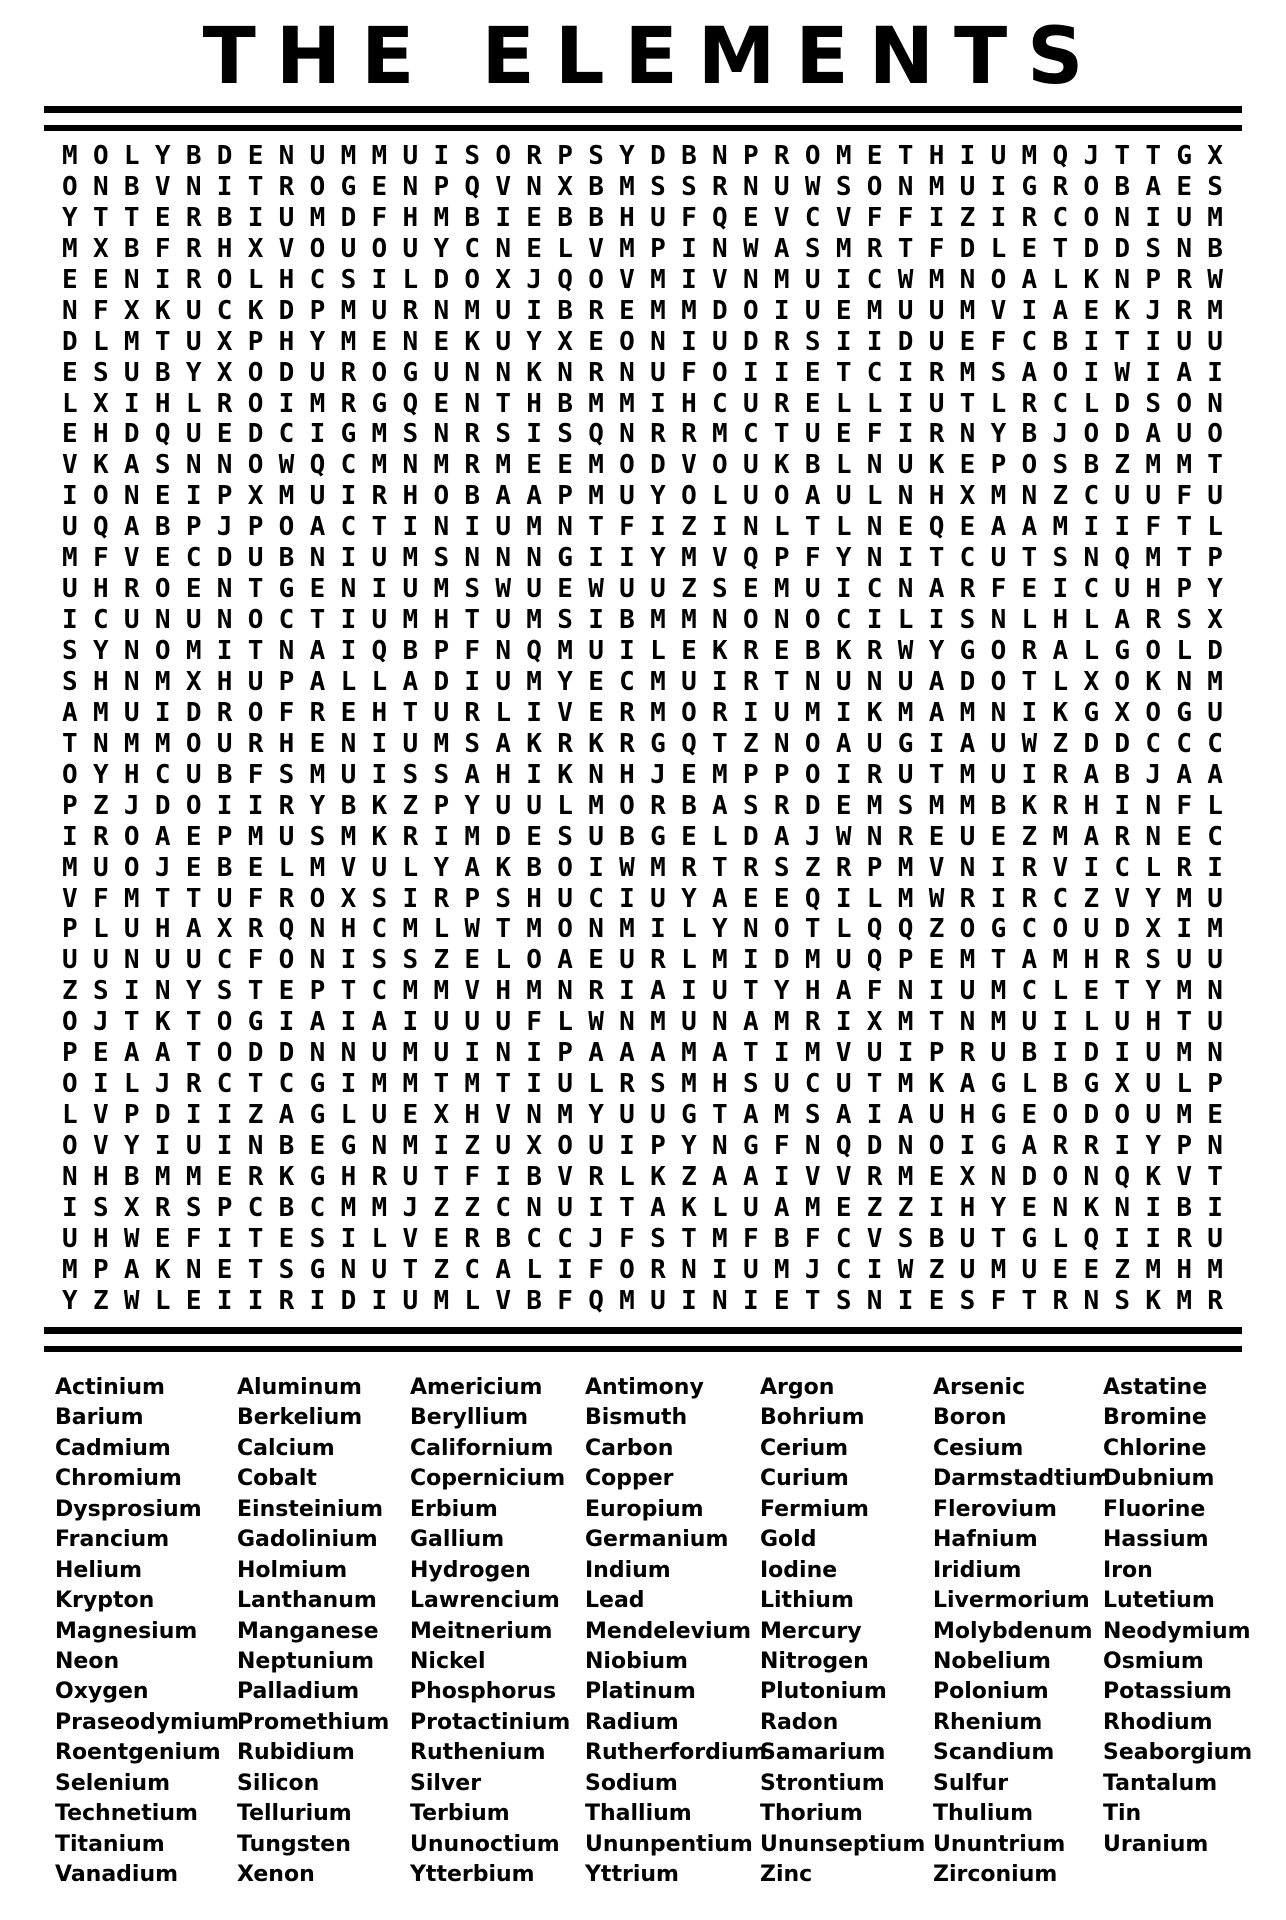 This screenshot has width=1286, height=1920. Describe the element at coordinates (1155, 1418) in the screenshot. I see `word-item: Bromine` at that location.